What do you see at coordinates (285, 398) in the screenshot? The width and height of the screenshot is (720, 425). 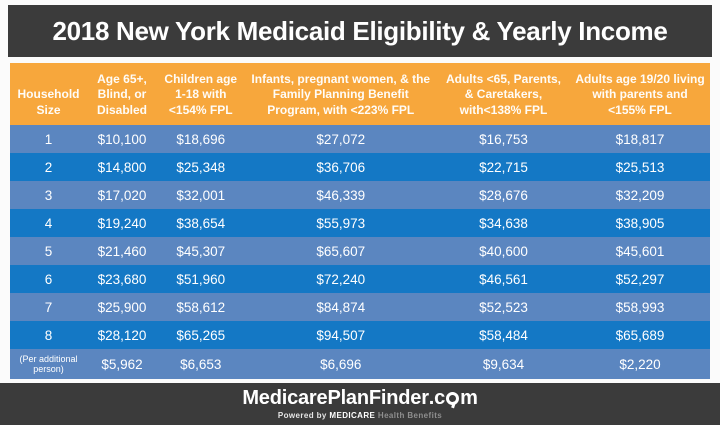 I see `logo-text-medicare: Medicare` at bounding box center [285, 398].